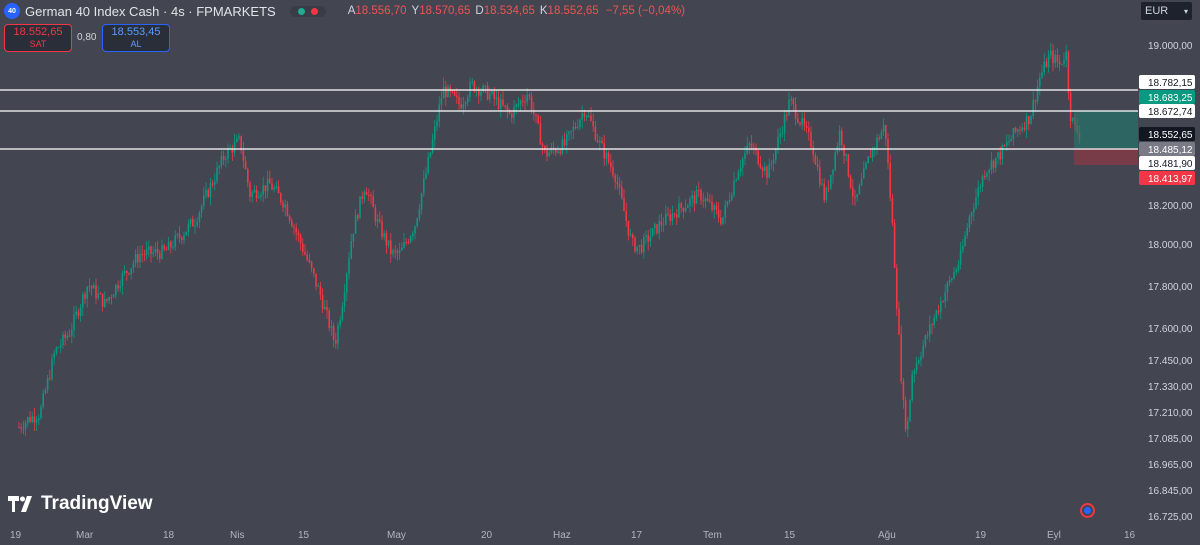 The image size is (1200, 545). I want to click on y-tick: 17.210,00, so click(1170, 413).